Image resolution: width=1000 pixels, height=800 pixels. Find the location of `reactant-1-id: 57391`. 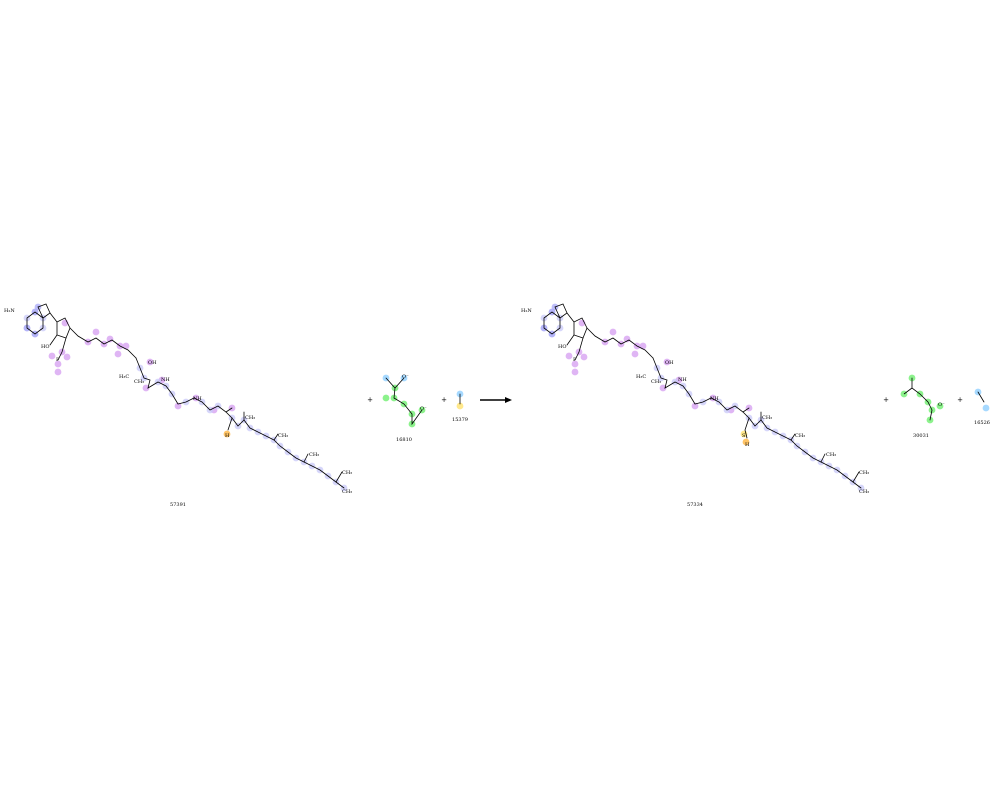

reactant-1-id: 57391 is located at coordinates (178, 505).